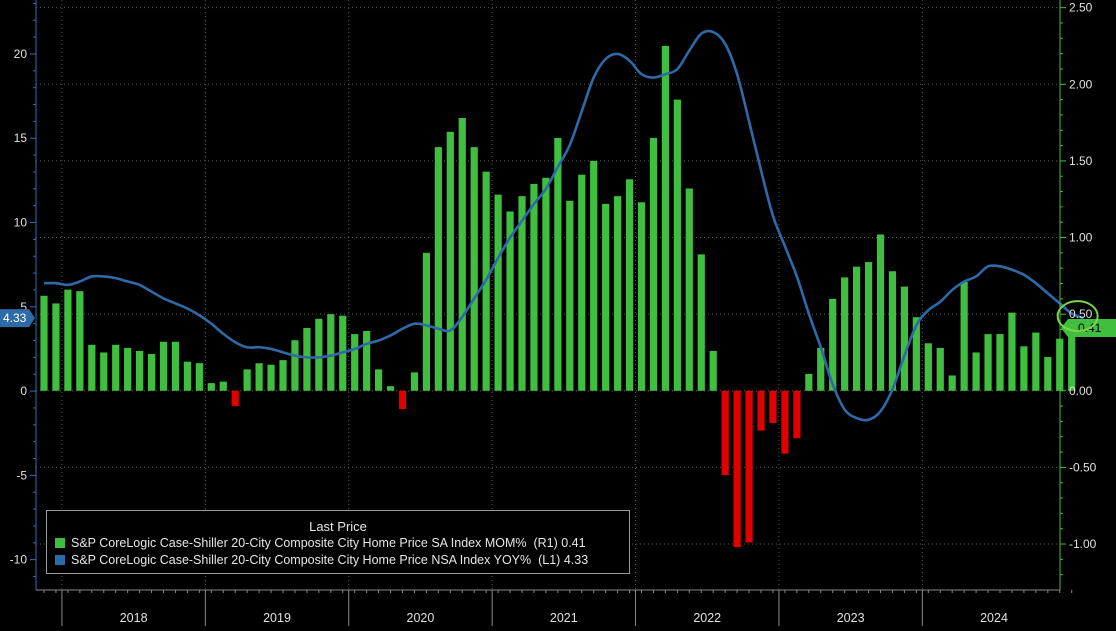  Describe the element at coordinates (1081, 8) in the screenshot. I see `right-tick-label-7: 2.50` at that location.